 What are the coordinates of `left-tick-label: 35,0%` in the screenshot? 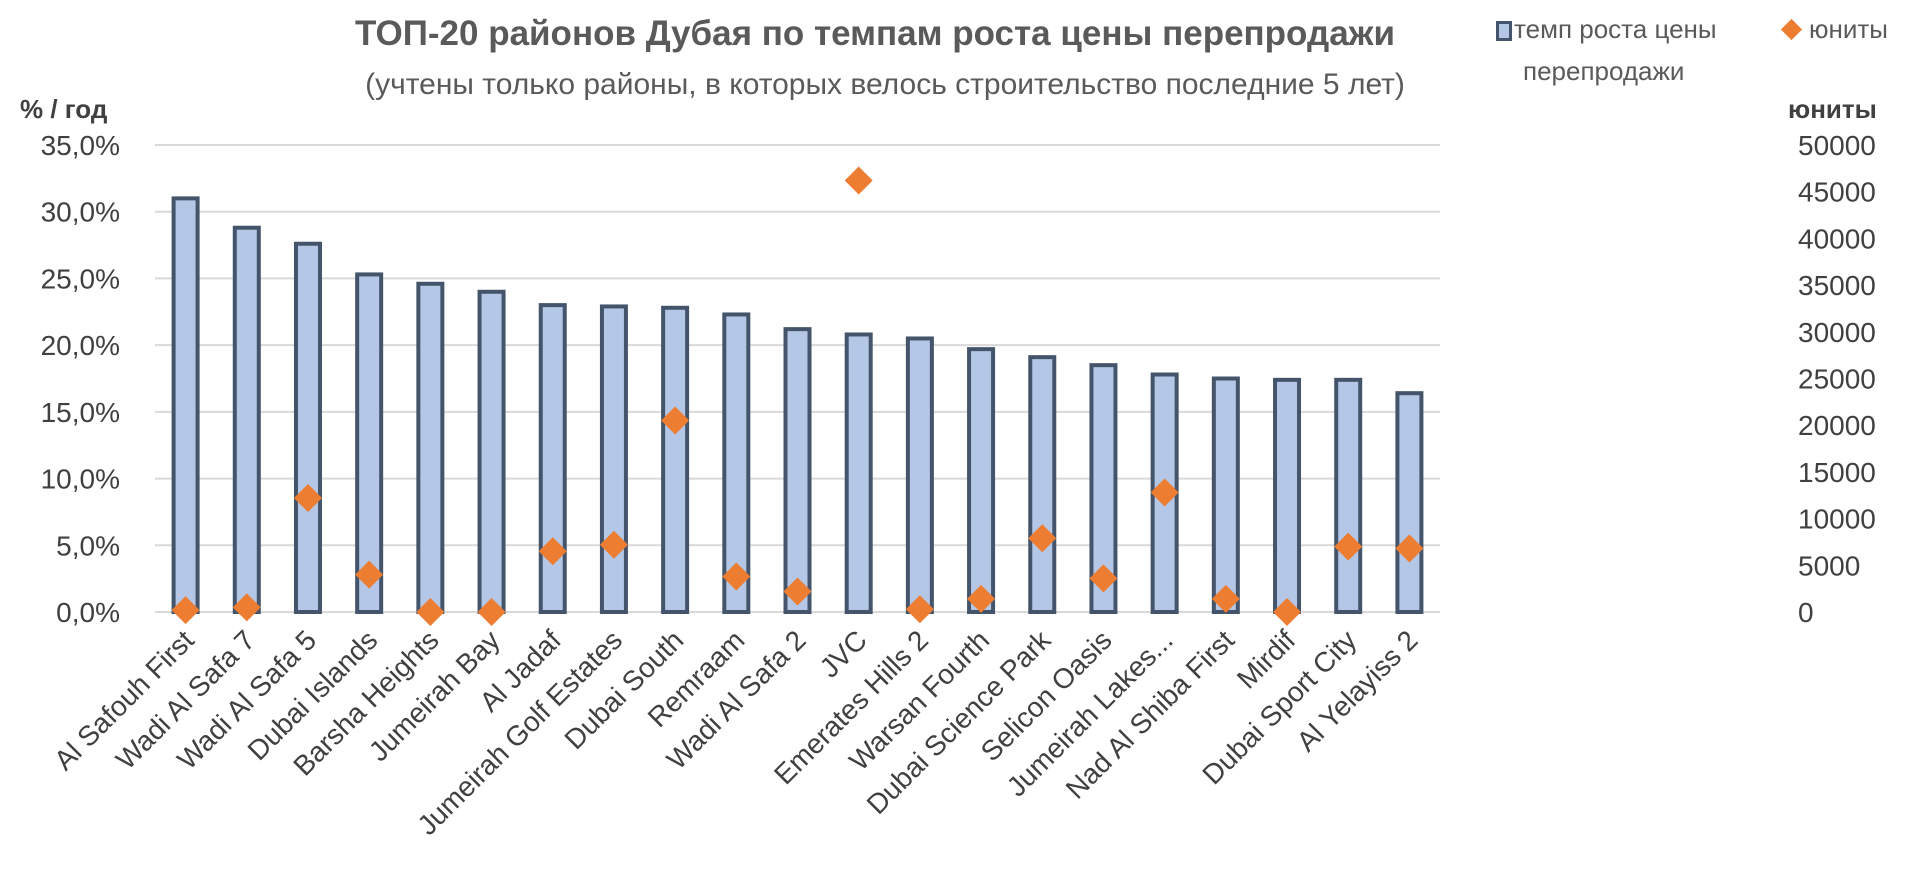 It's located at (80, 145).